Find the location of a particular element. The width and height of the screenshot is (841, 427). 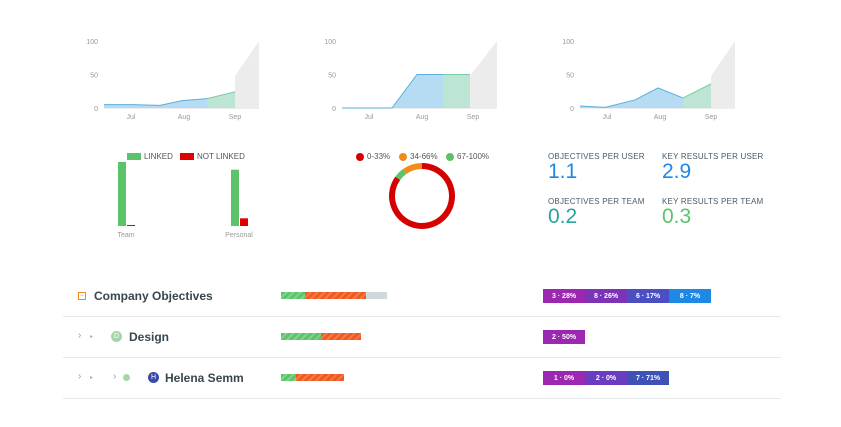

area-chart-objectives: 100 50 0 Jul Aug Sep is located at coordinates (172, 80).